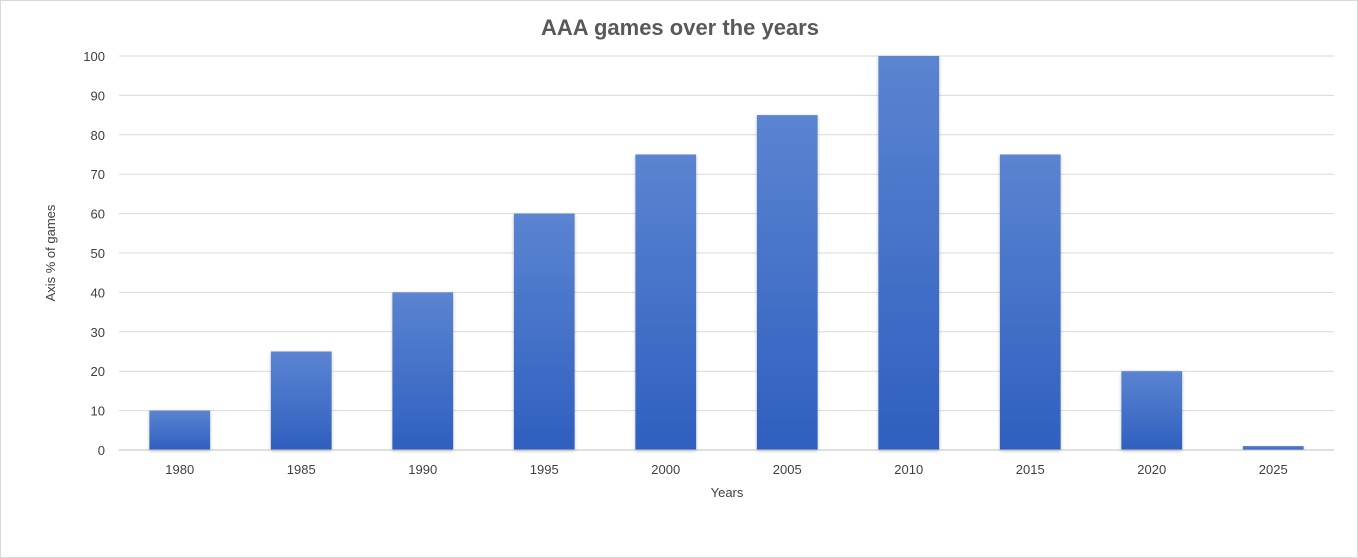 This screenshot has width=1358, height=558. Describe the element at coordinates (1030, 469) in the screenshot. I see `x-tick-label: 2015` at that location.